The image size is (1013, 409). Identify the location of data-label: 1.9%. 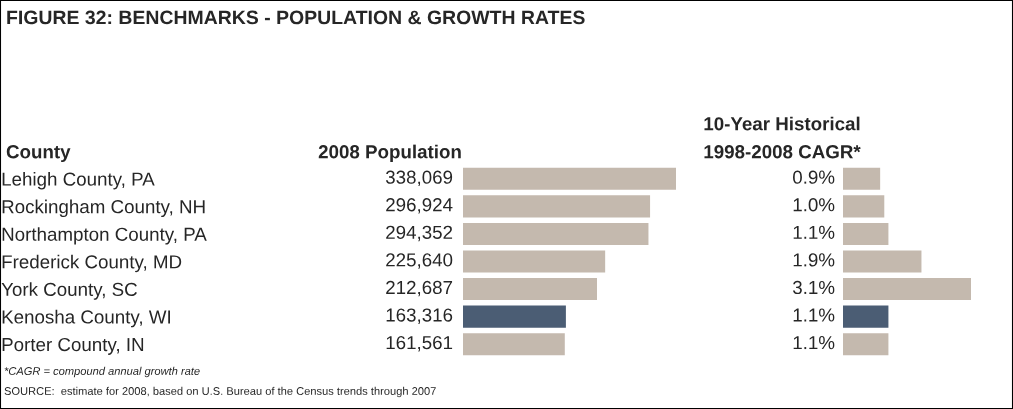
(814, 260).